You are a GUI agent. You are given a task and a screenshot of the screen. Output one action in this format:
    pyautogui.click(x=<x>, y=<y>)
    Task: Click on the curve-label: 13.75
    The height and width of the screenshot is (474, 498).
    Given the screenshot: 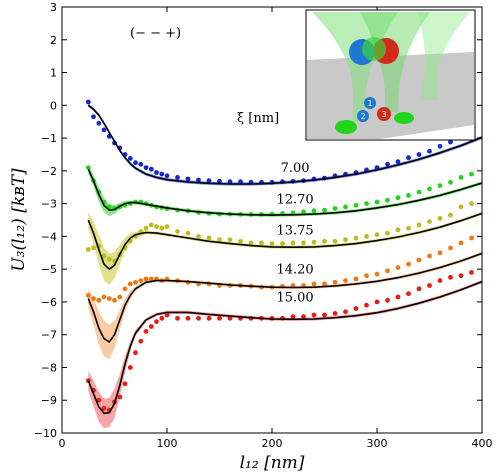 What is the action you would take?
    pyautogui.click(x=294, y=230)
    